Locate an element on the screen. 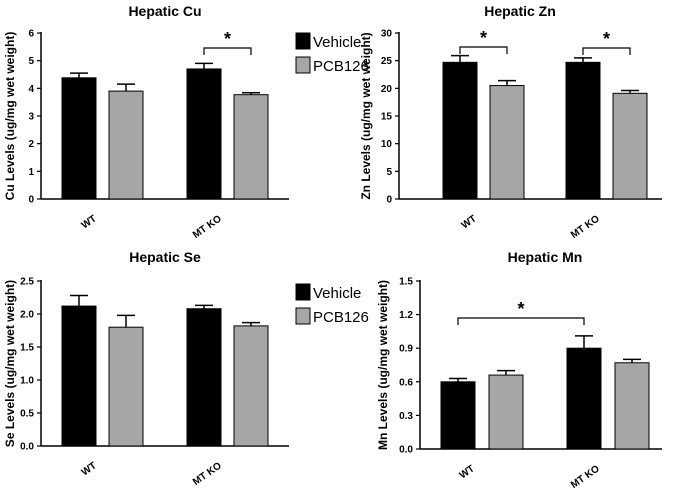 Image resolution: width=678 pixels, height=488 pixels. y-tick-label: 2.0 is located at coordinates (27, 315).